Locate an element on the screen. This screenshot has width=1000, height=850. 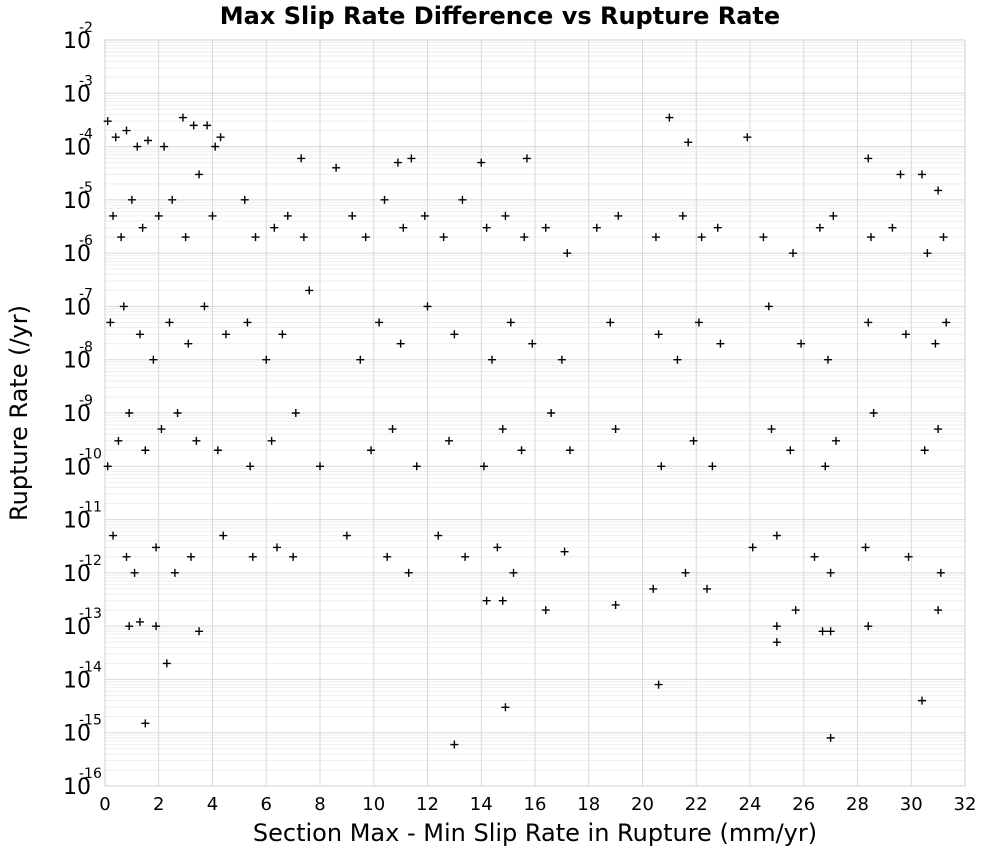
y-tick-exponent: -7 is located at coordinates (86, 294).